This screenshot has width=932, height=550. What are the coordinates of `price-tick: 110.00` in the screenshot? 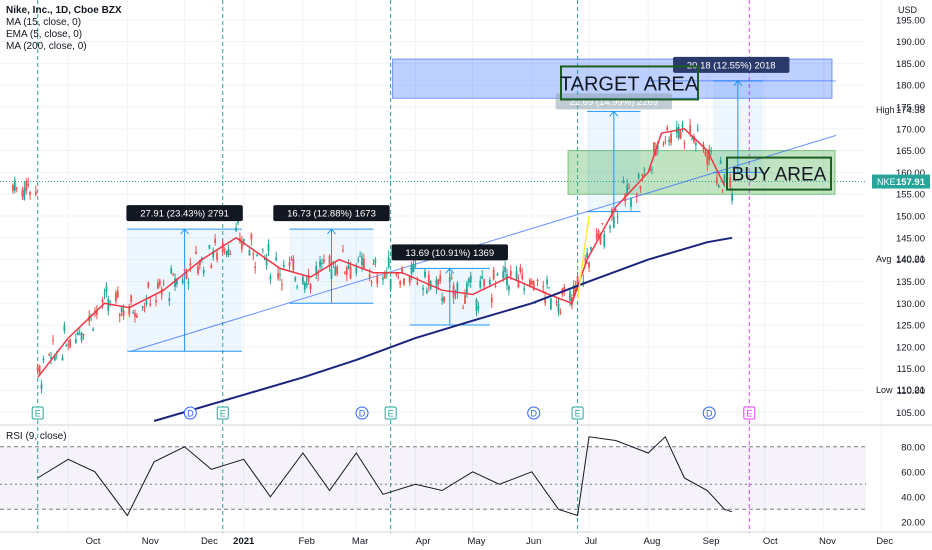 It's located at (911, 391).